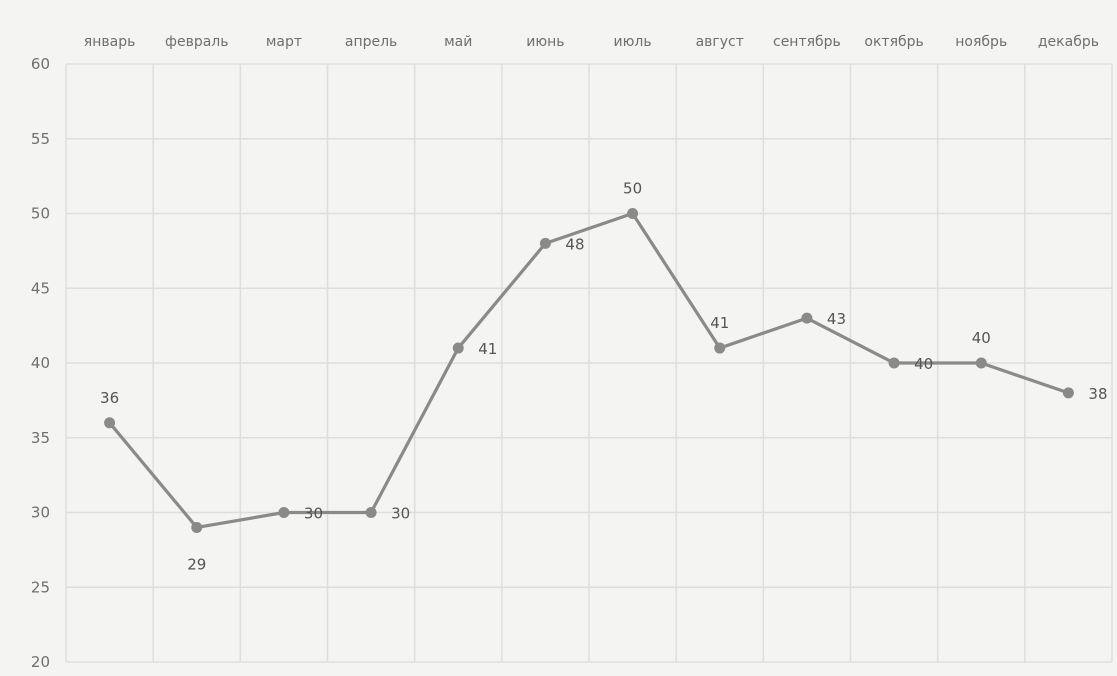  I want to click on data-label: 48, so click(574, 244).